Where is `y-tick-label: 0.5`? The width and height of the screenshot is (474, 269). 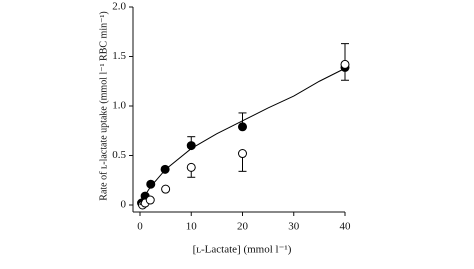
y-tick-label: 0.5 is located at coordinates (119, 155).